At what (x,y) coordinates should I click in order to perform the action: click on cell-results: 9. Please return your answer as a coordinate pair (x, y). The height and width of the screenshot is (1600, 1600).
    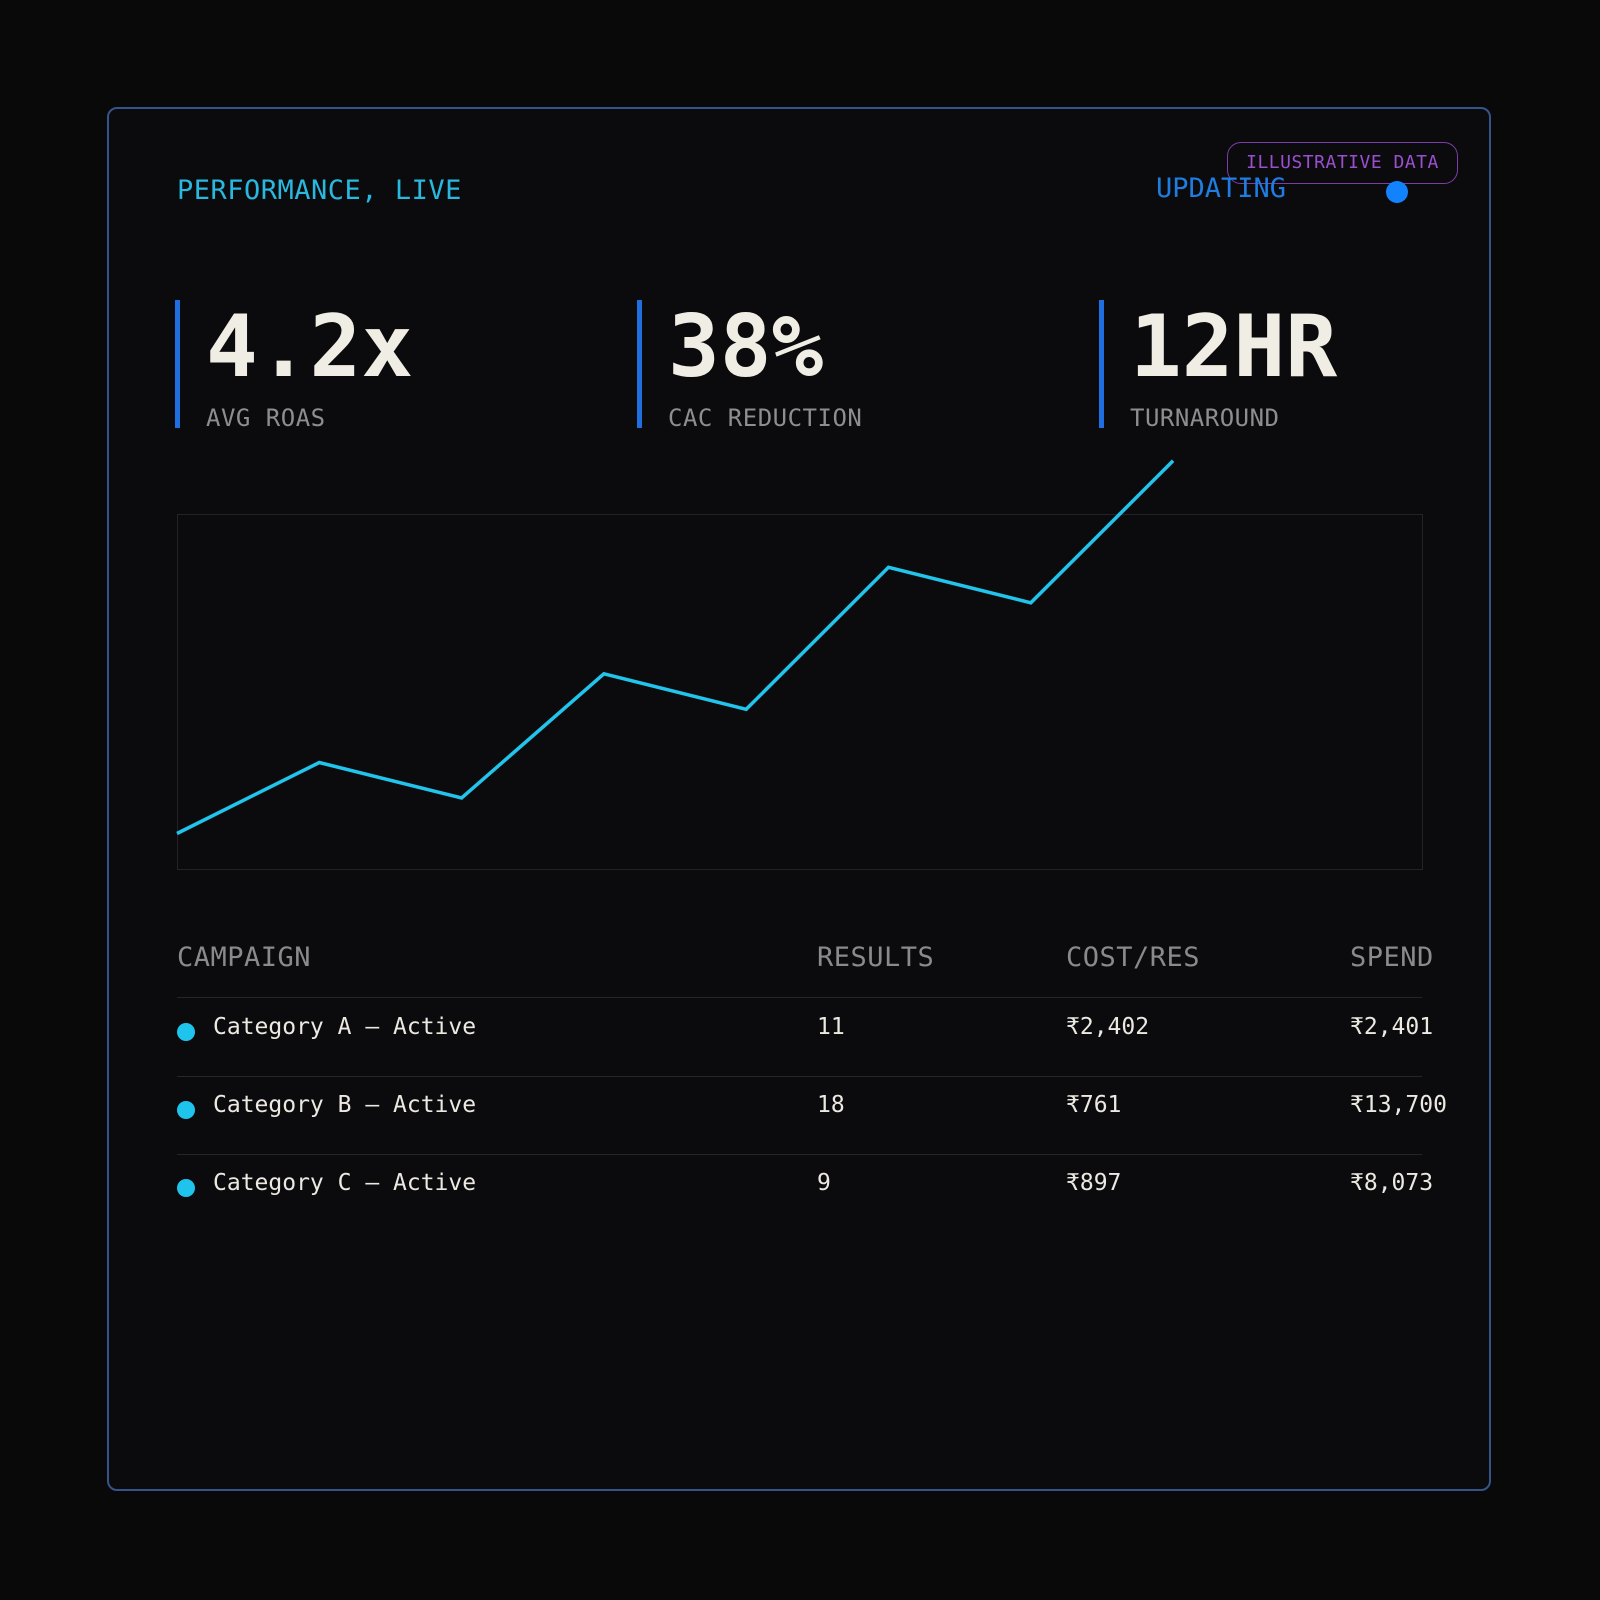
    Looking at the image, I should click on (824, 1183).